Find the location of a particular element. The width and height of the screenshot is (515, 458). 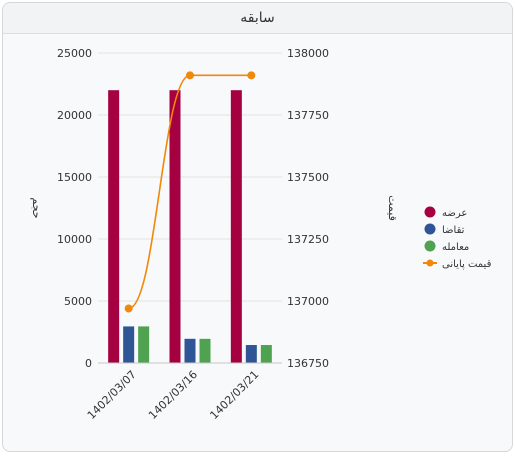

legend-label: تقاضا is located at coordinates (453, 230).